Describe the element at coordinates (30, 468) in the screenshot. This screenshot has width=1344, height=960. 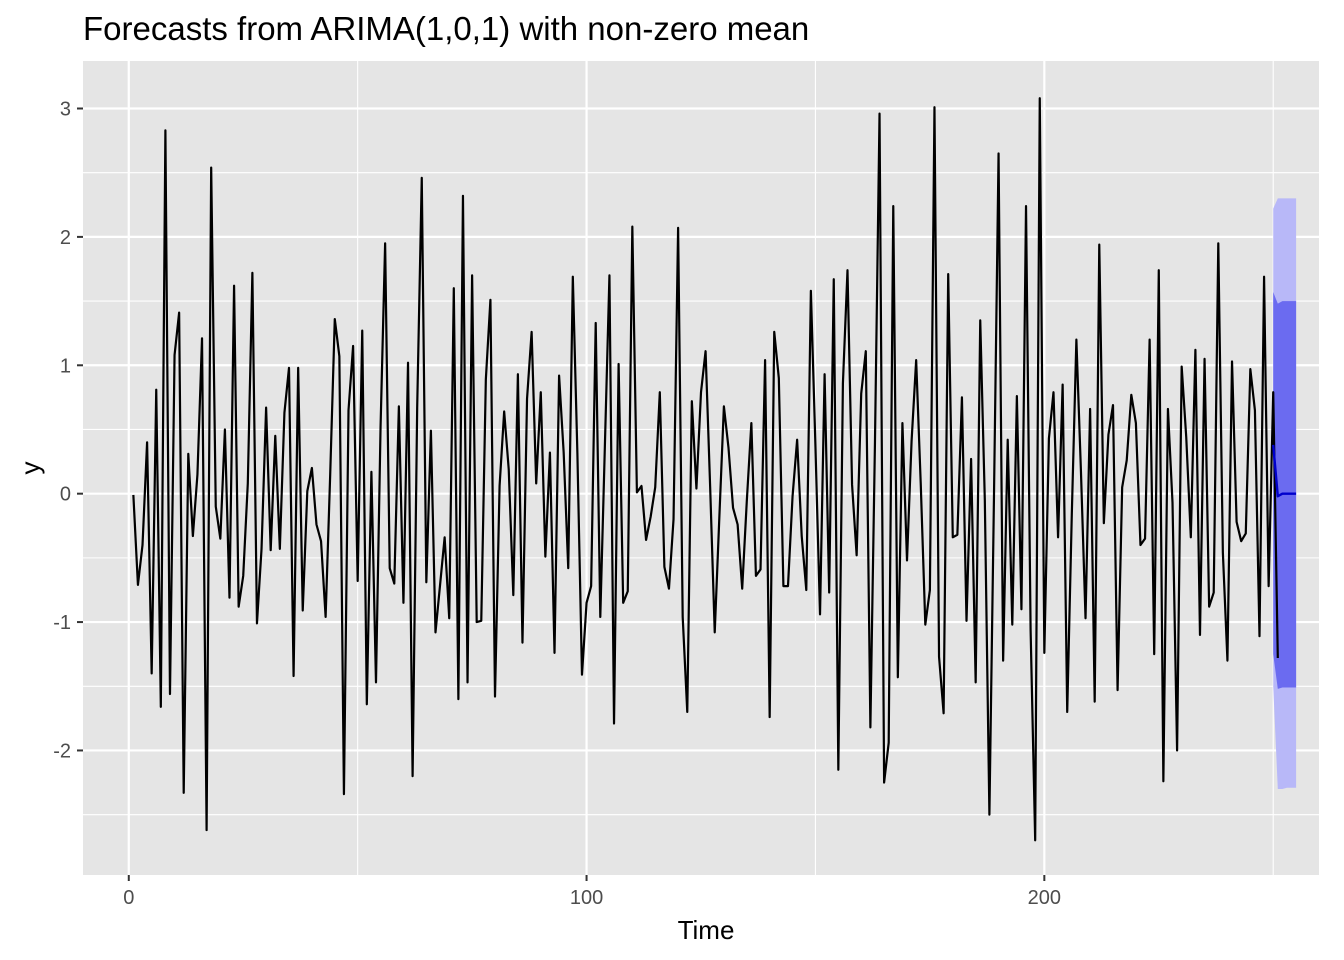
I see `y-axis-title: y` at that location.